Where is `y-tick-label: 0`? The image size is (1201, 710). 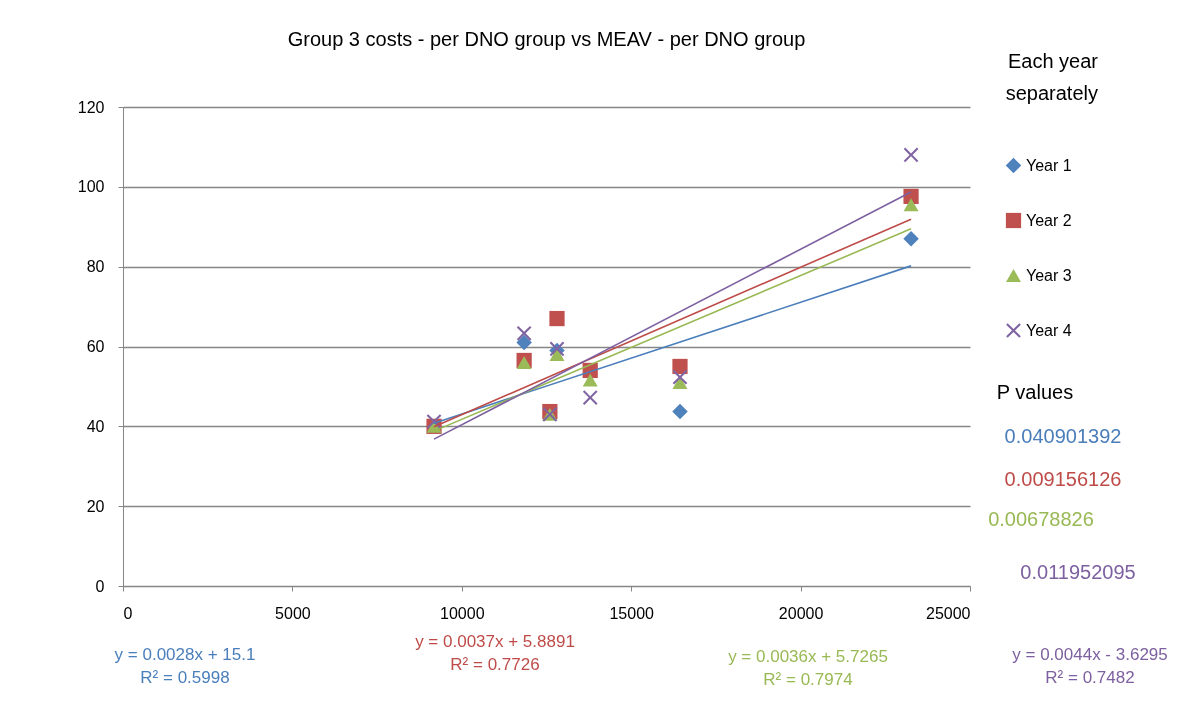 y-tick-label: 0 is located at coordinates (100, 586).